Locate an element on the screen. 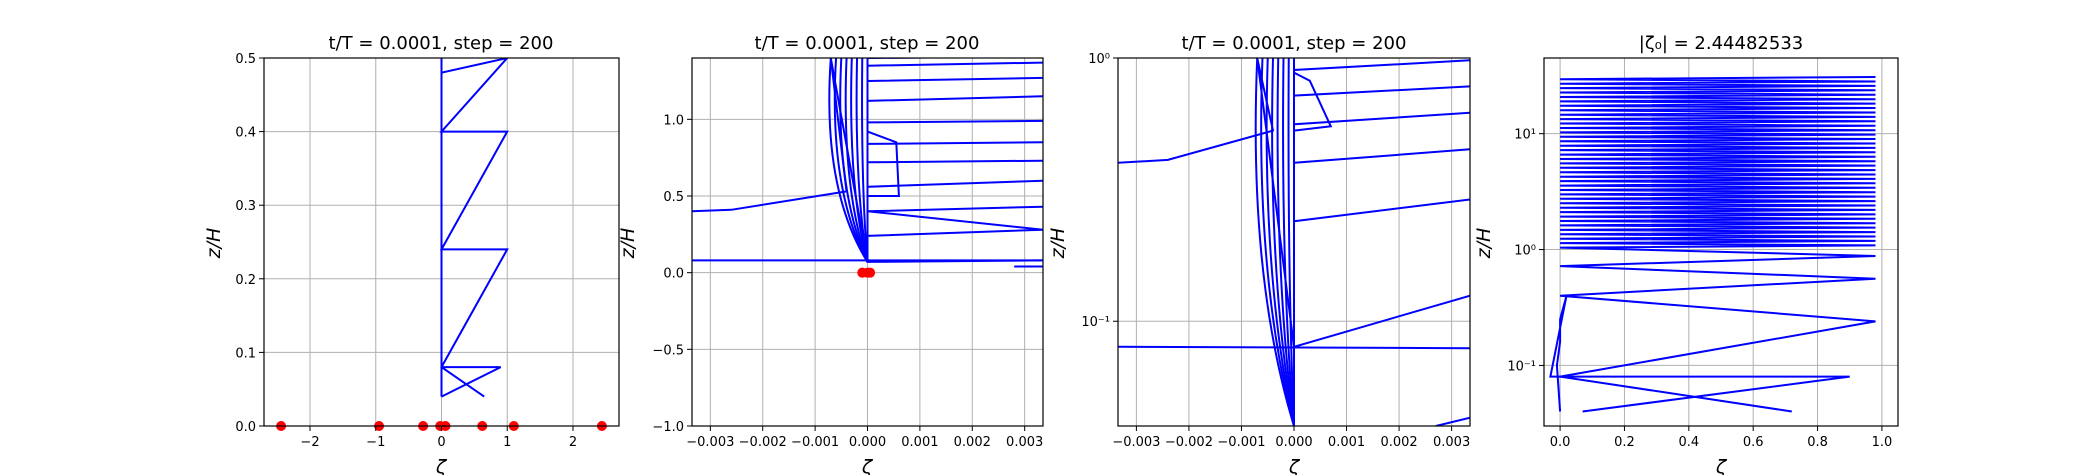 Image resolution: width=2100 pixels, height=475 pixels. x-tick-label: −1 is located at coordinates (375, 442).